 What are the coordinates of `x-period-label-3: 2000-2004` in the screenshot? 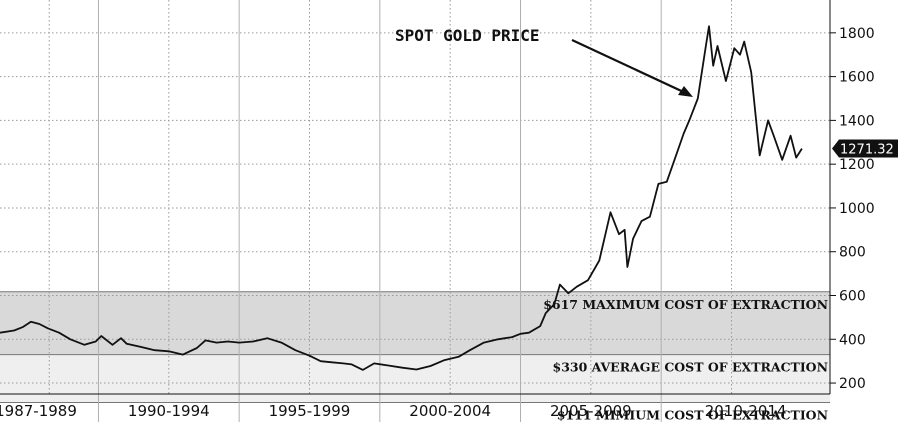 It's located at (450, 411).